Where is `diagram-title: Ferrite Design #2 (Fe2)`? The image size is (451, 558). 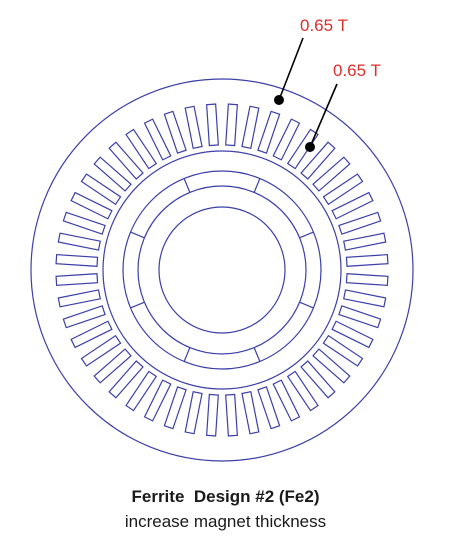
diagram-title: Ferrite Design #2 (Fe2) is located at coordinates (225, 496).